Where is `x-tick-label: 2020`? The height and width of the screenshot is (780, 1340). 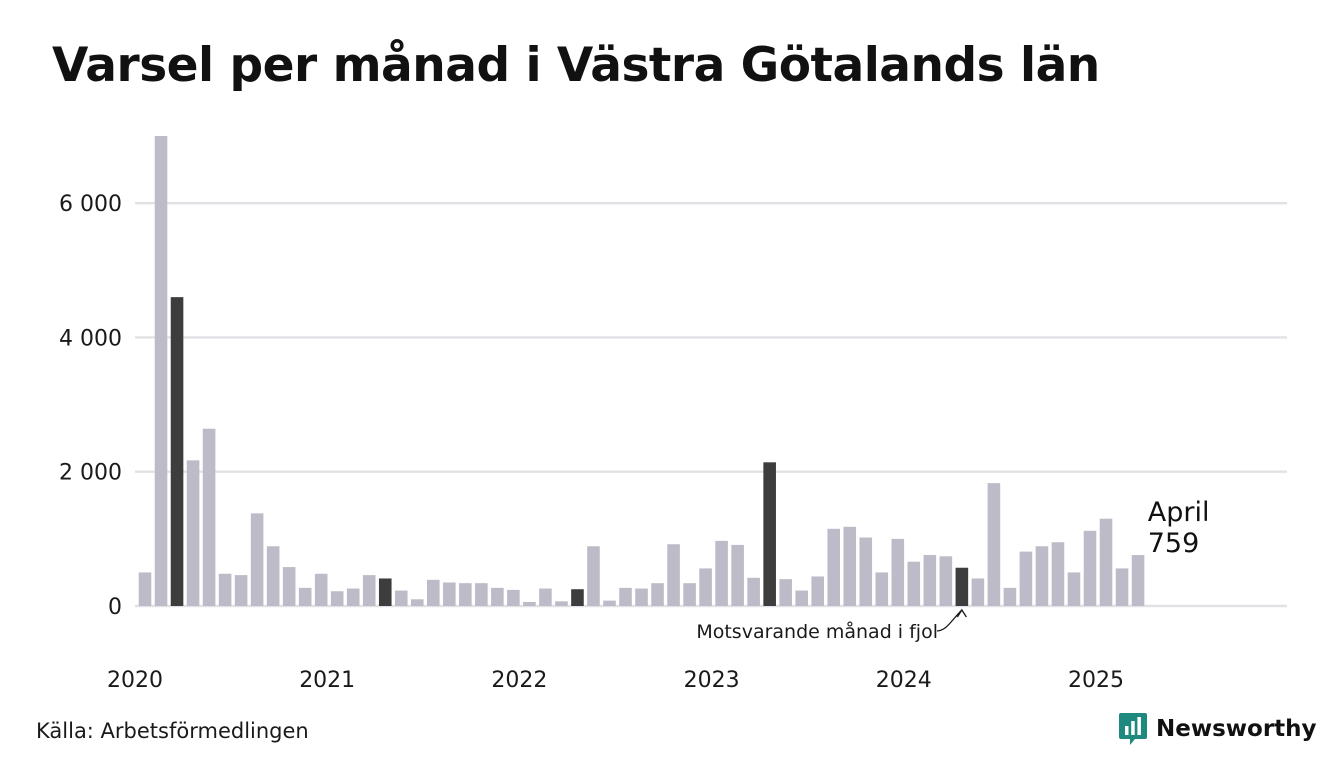
x-tick-label: 2020 is located at coordinates (135, 680).